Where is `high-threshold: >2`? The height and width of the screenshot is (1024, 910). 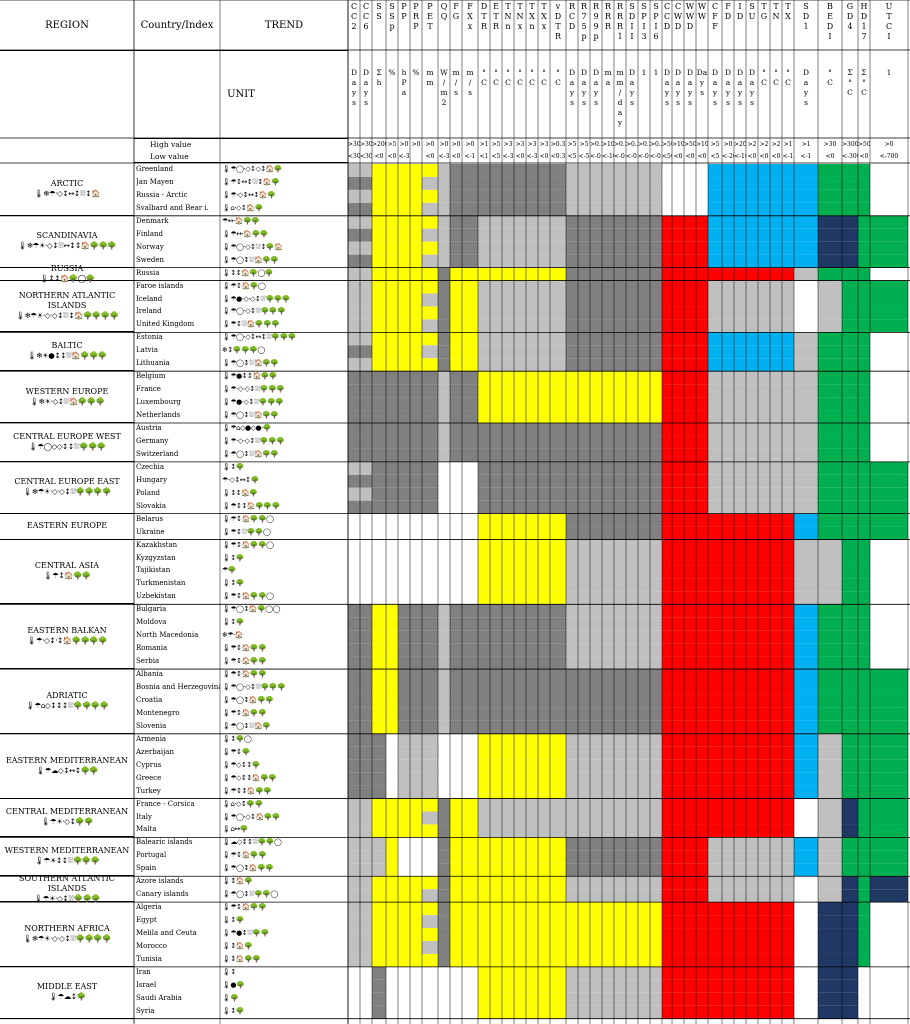
high-threshold: >2 is located at coordinates (752, 144).